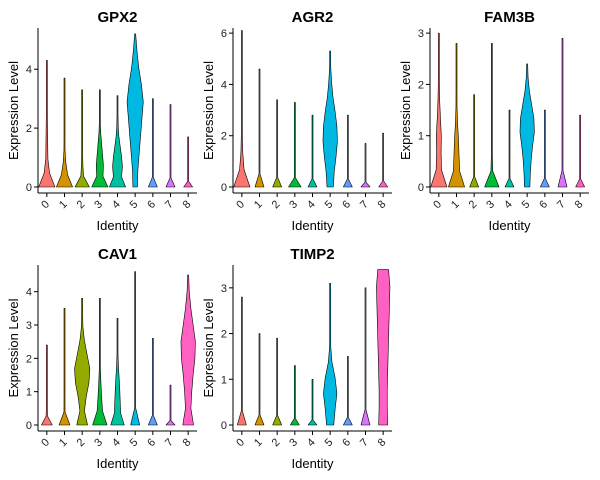 This screenshot has height=480, width=600. I want to click on panel-title: GPX2, so click(117, 17).